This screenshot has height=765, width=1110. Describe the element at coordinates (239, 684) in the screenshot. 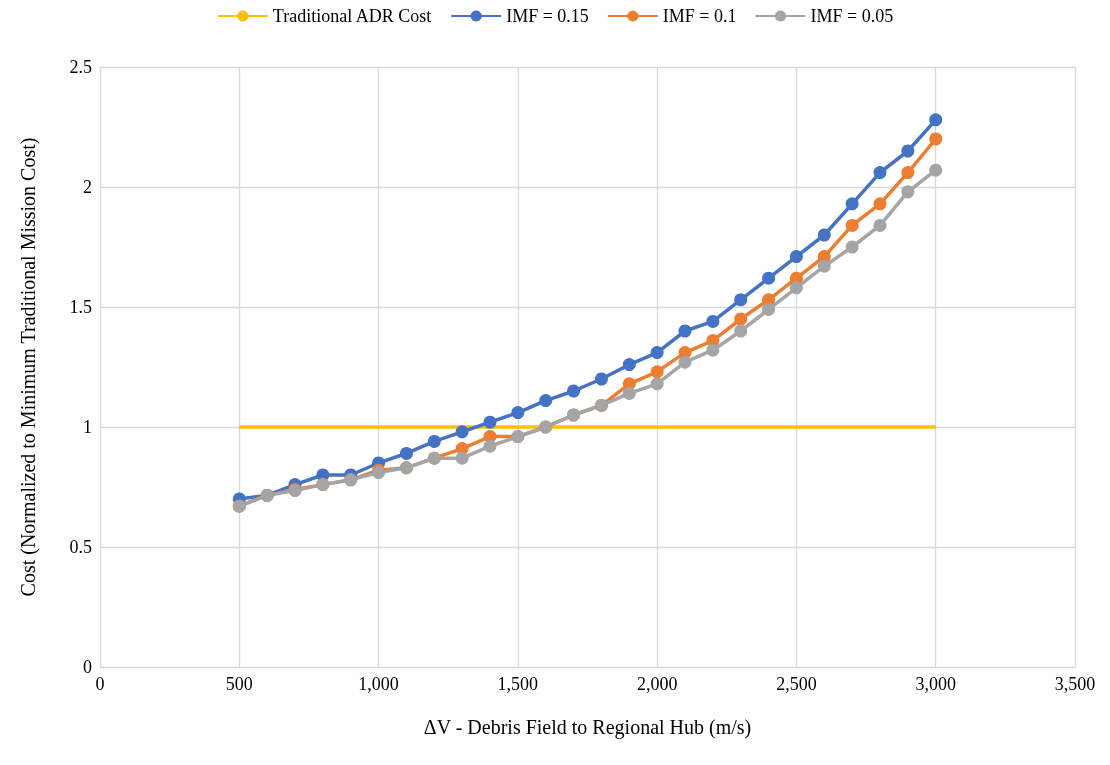

I see `x-tick-label: 500` at that location.